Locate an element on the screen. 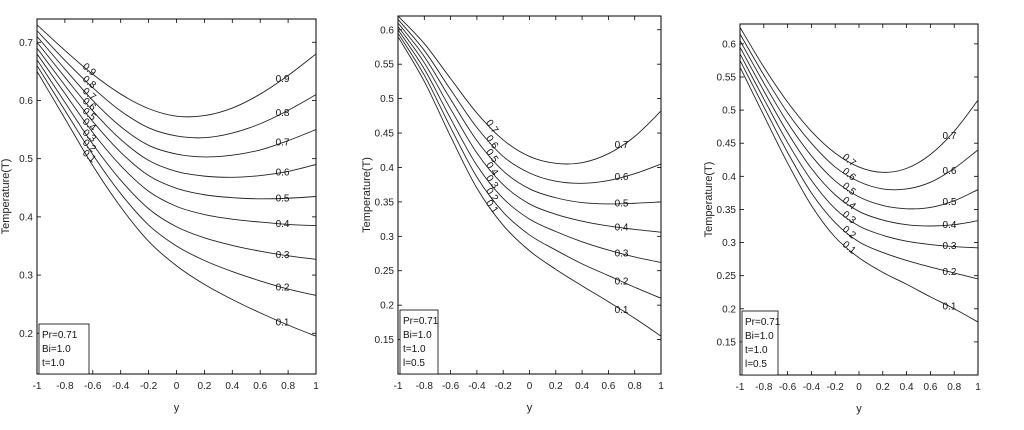 This screenshot has width=1024, height=430. series-line-0.2 is located at coordinates (859, 170).